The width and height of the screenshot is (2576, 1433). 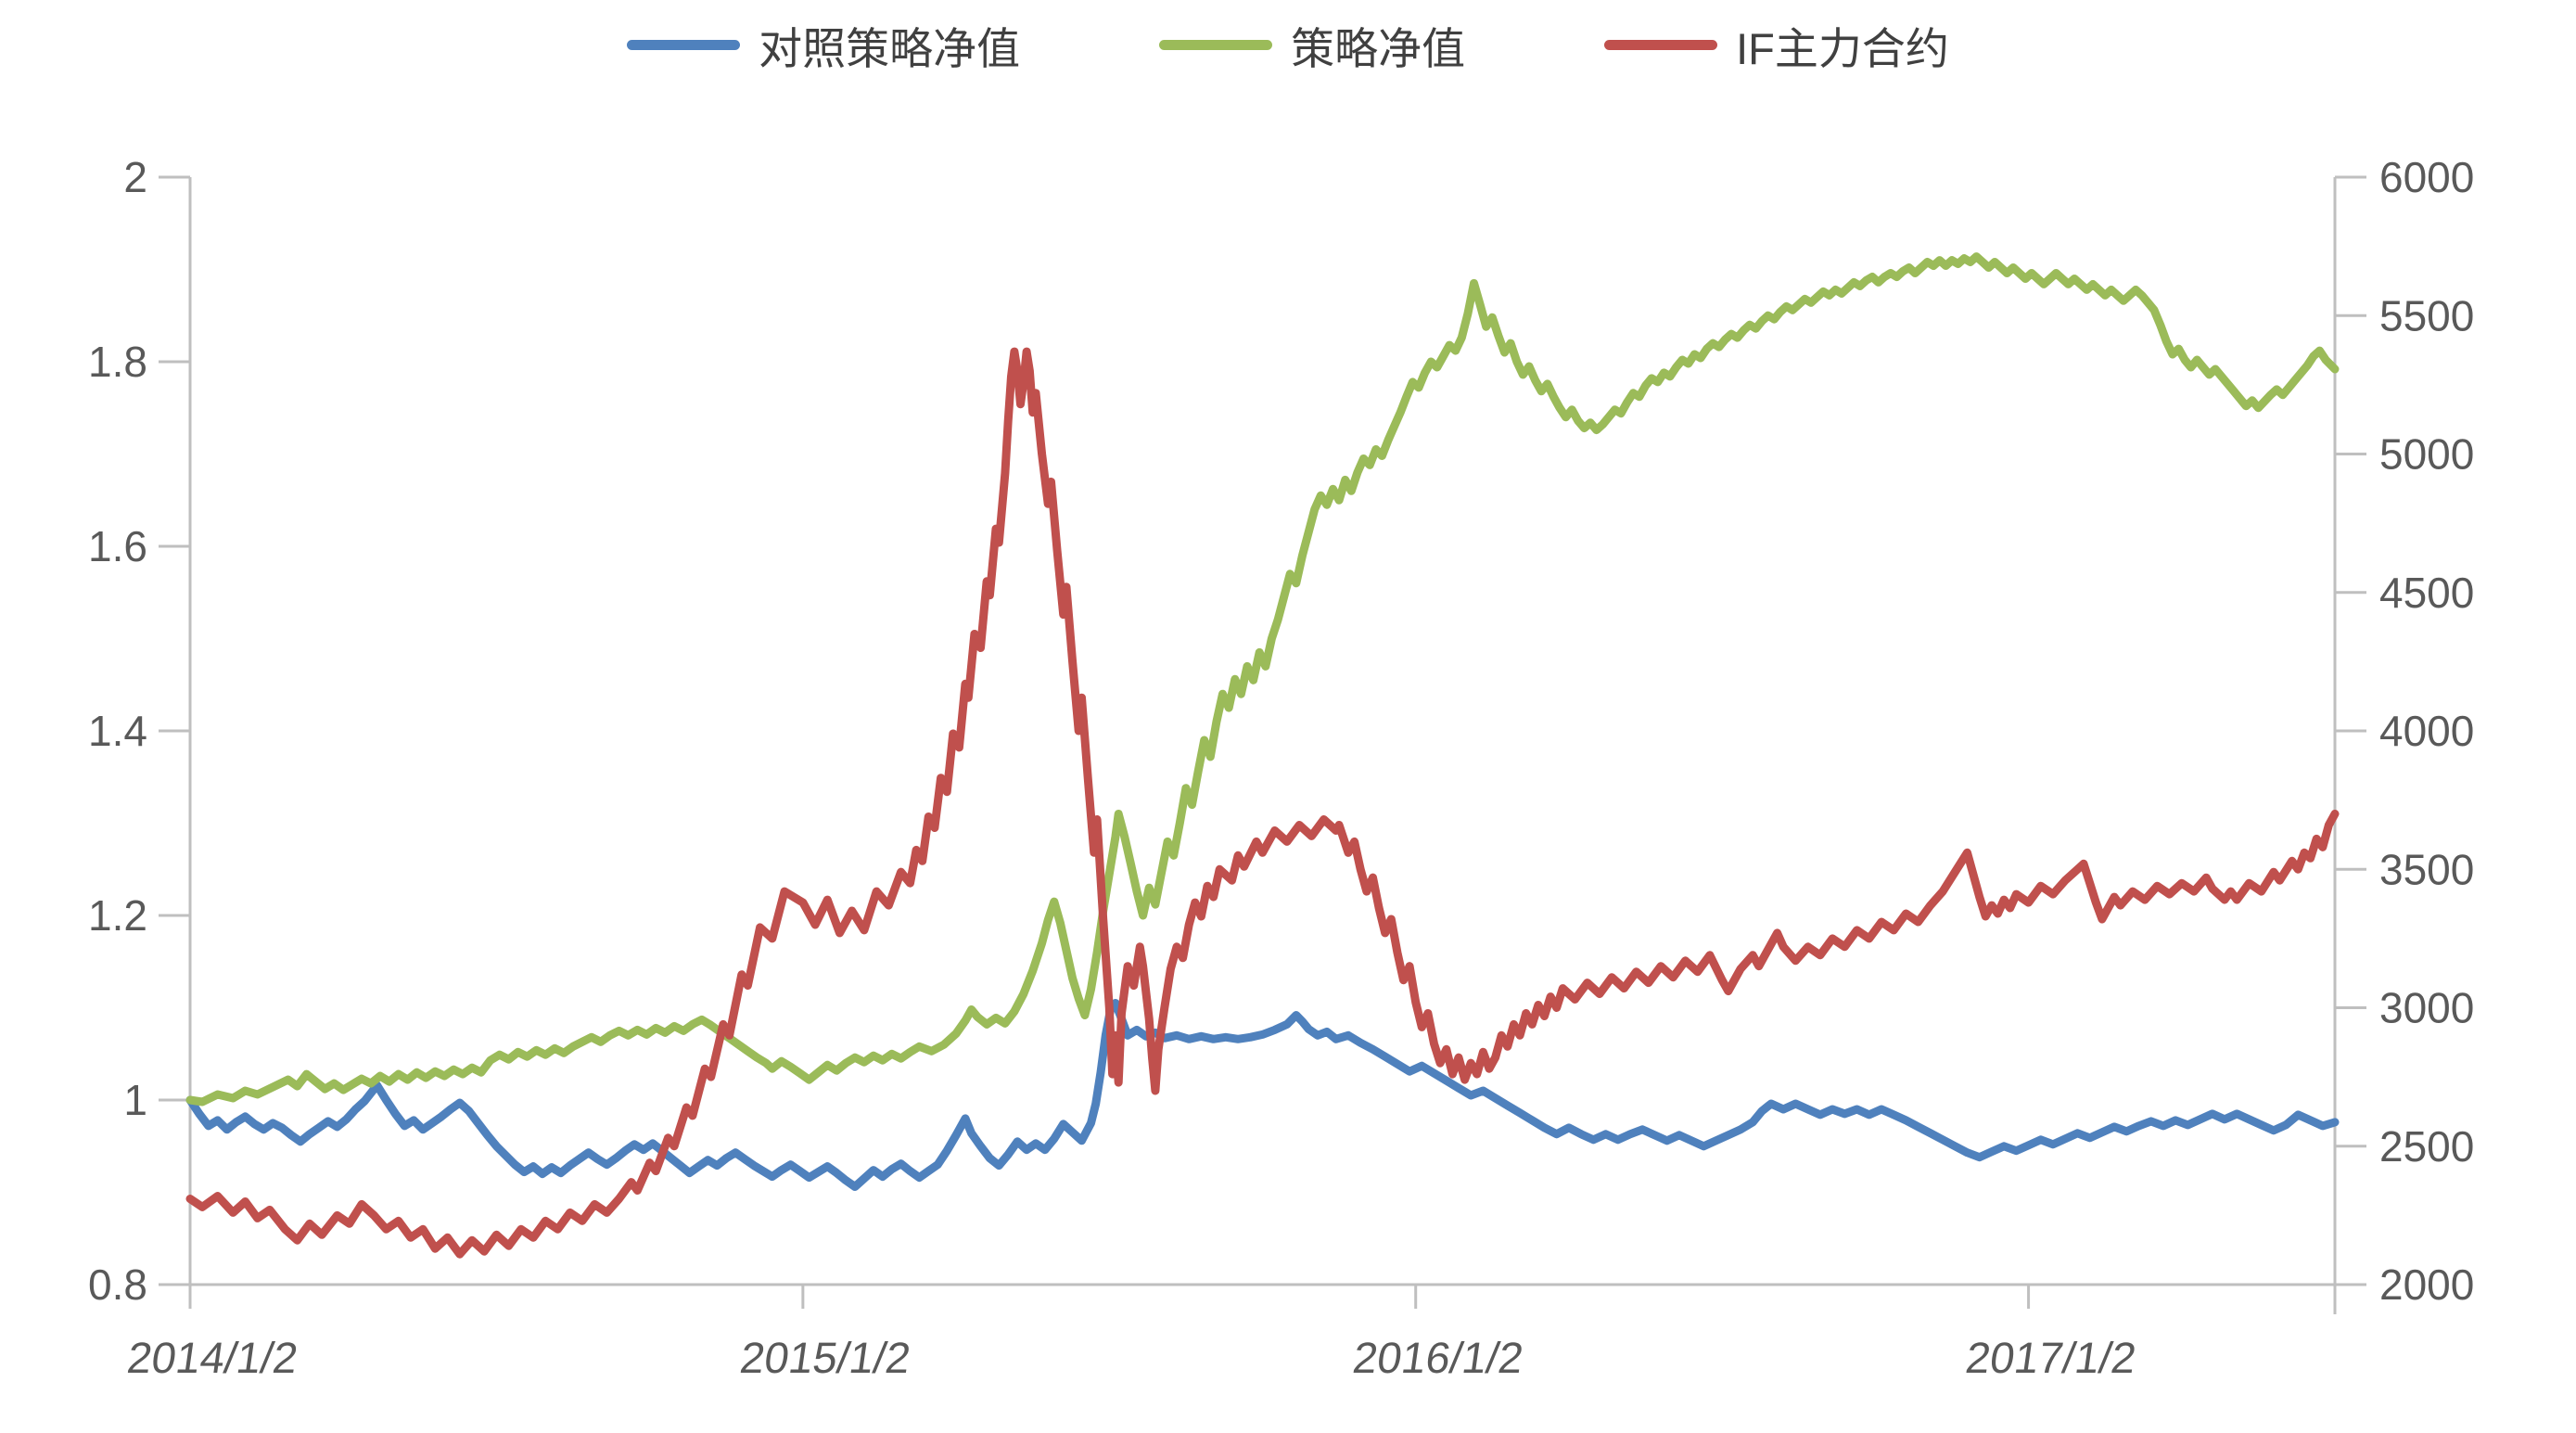 What do you see at coordinates (2426, 177) in the screenshot?
I see `y-axis-right-tick-label: 6000` at bounding box center [2426, 177].